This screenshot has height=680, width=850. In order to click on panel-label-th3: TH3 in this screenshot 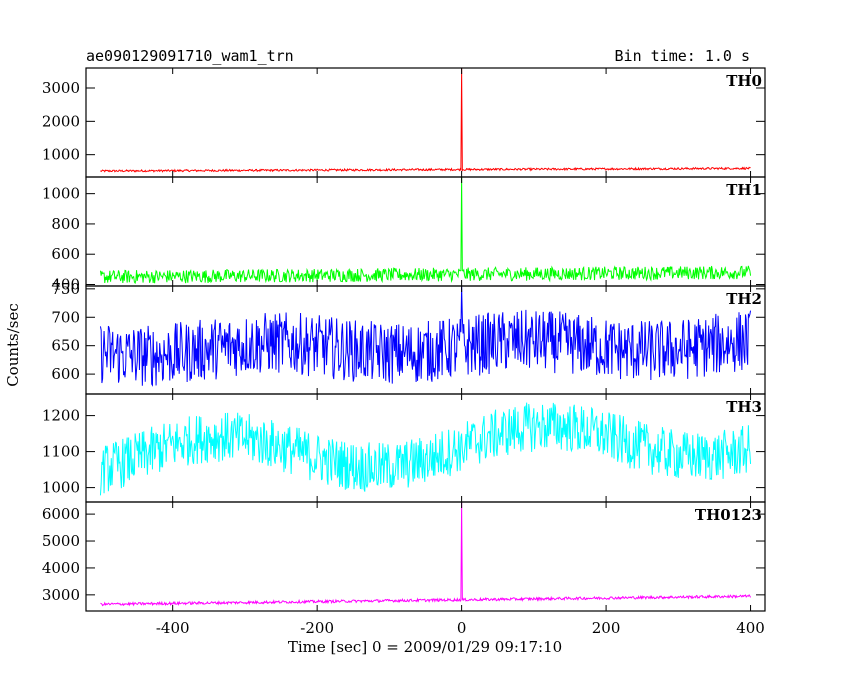, I will do `click(744, 407)`.